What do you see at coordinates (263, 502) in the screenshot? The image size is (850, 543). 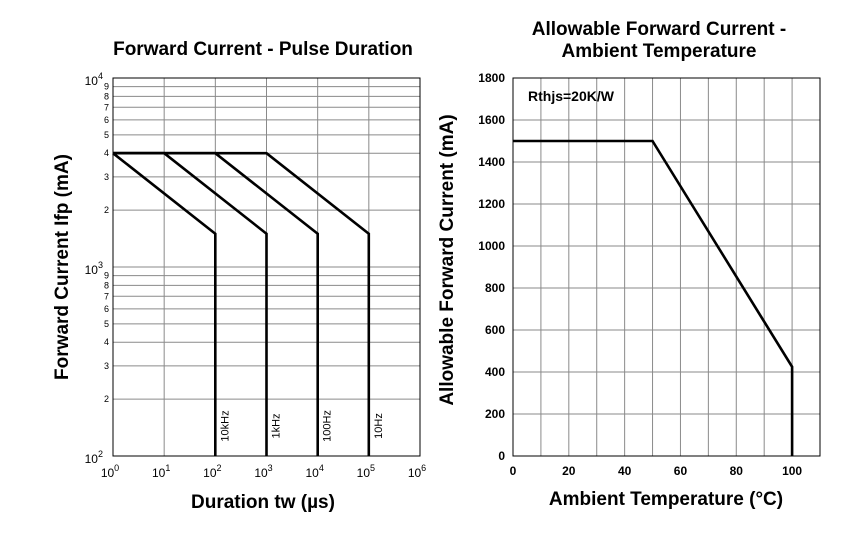 I see `left-x-axis-title: Duration tw (µs)` at bounding box center [263, 502].